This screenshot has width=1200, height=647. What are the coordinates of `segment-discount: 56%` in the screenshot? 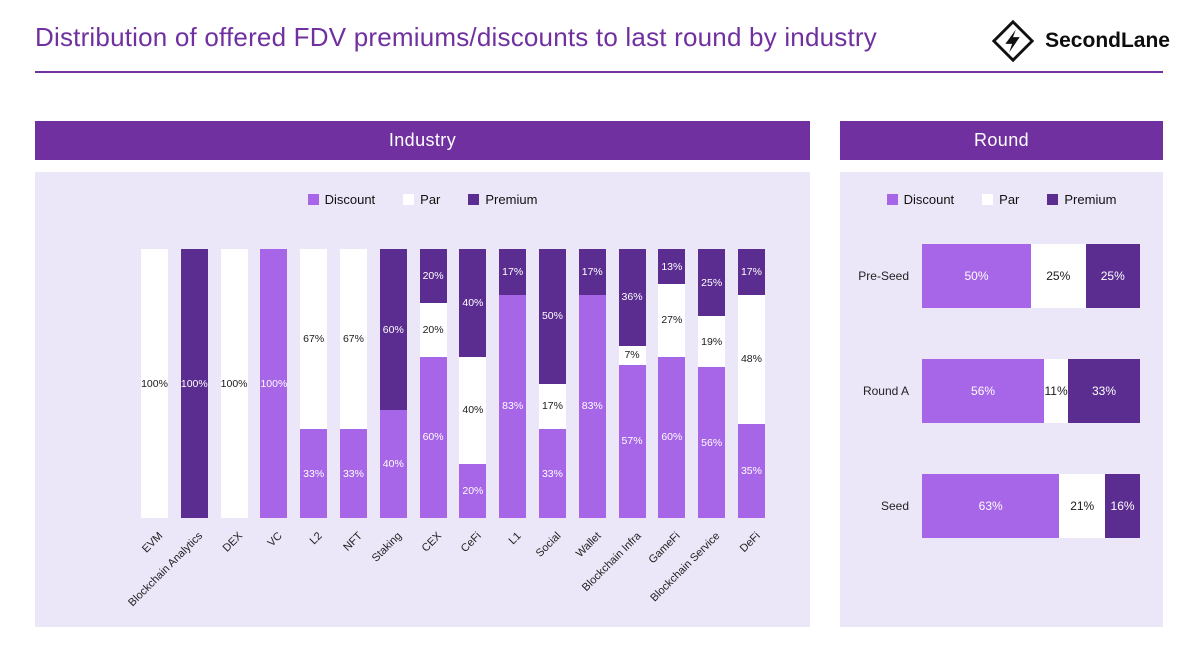 It's located at (712, 442).